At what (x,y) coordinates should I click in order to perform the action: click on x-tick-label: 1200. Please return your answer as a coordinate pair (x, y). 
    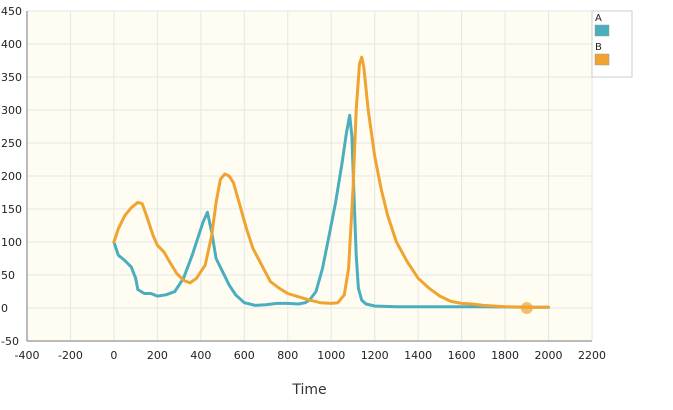
    Looking at the image, I should click on (375, 355).